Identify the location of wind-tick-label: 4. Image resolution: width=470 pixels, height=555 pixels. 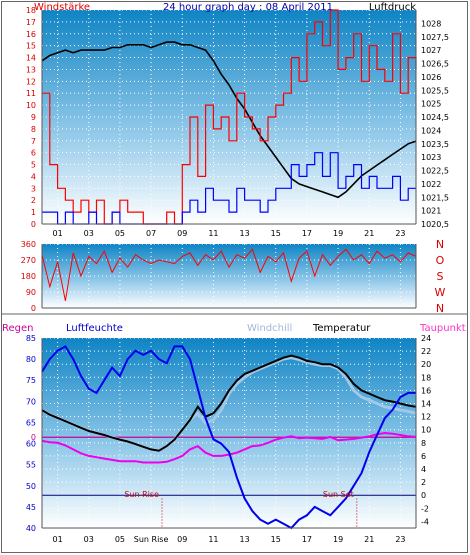
(33, 176).